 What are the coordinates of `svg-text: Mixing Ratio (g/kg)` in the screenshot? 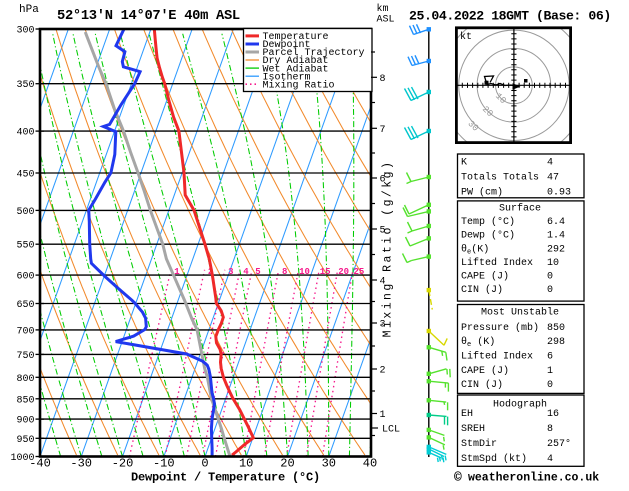 It's located at (388, 249).